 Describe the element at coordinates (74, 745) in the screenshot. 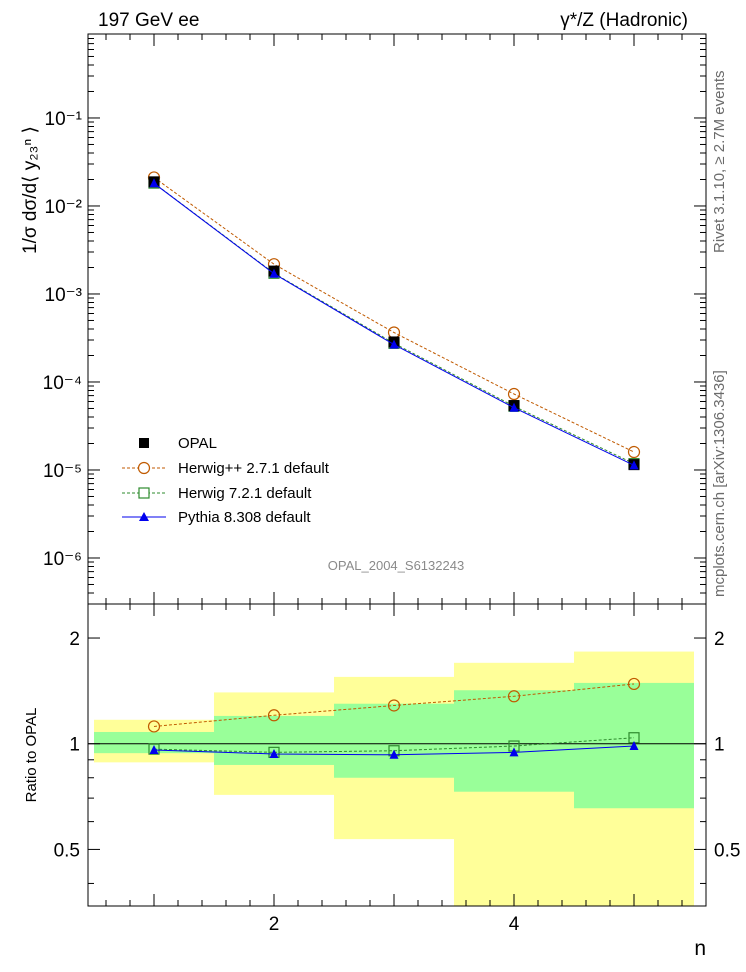

I see `ratio-y-tick-label: 1` at that location.